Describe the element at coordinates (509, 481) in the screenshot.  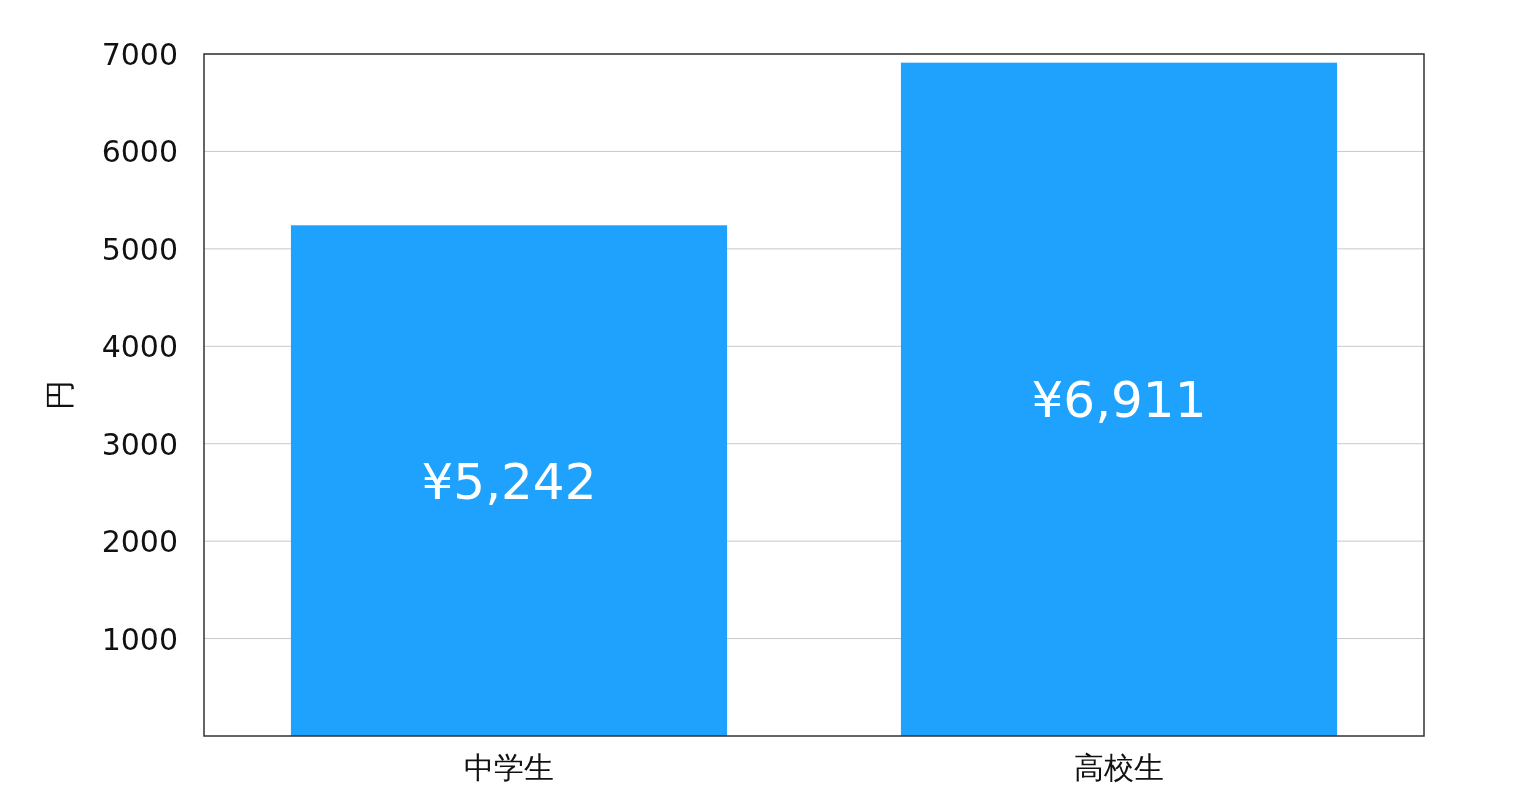
I see `data-label: ¥5,242` at that location.